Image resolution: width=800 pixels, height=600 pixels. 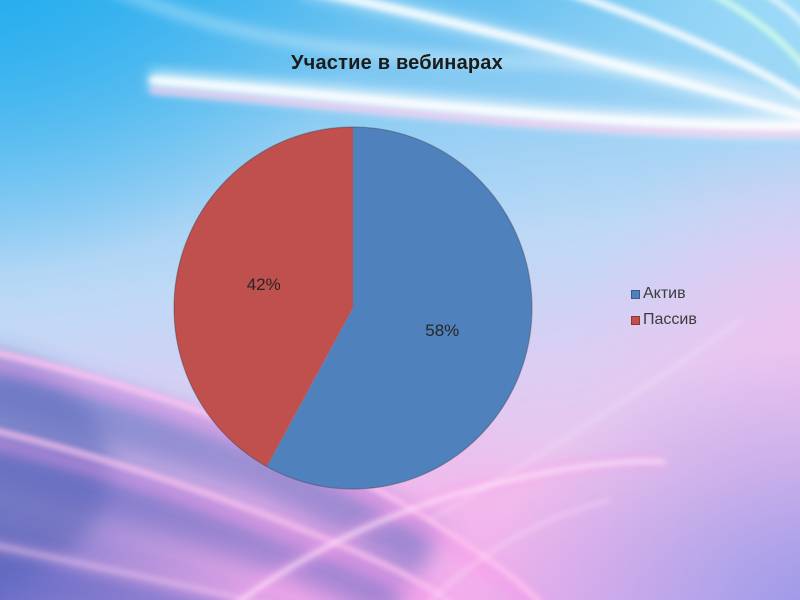 I want to click on legend-item-aktiv: Актив, so click(x=664, y=294).